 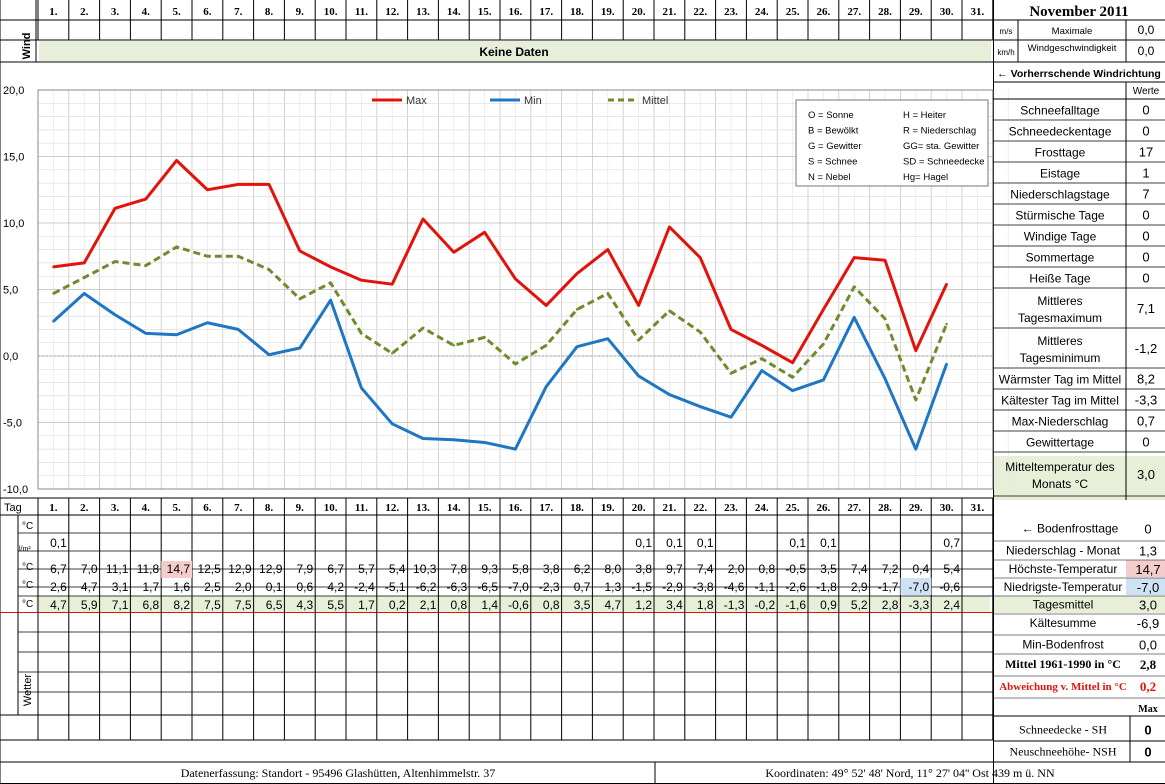 What do you see at coordinates (1146, 379) in the screenshot?
I see `stat-value: 8,2` at bounding box center [1146, 379].